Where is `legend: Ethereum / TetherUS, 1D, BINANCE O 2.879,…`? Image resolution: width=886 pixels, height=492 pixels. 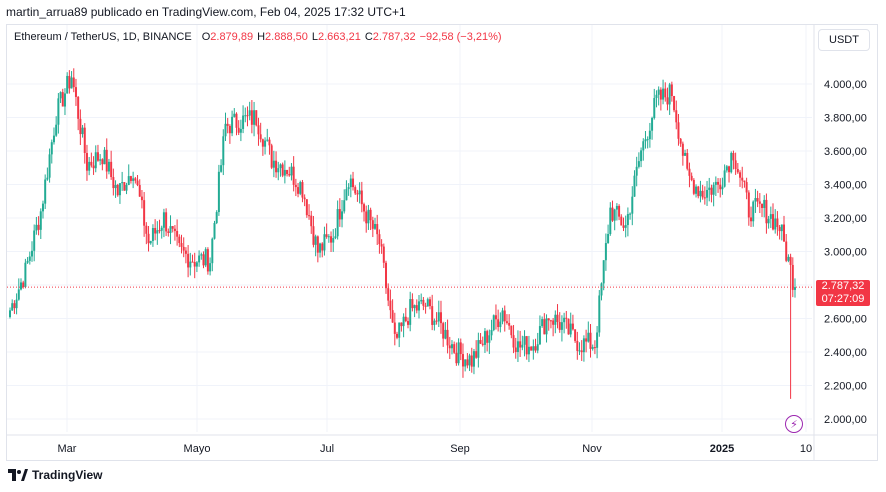
legend: Ethereum / TetherUS, 1D, BINANCE O 2.879,… is located at coordinates (258, 37).